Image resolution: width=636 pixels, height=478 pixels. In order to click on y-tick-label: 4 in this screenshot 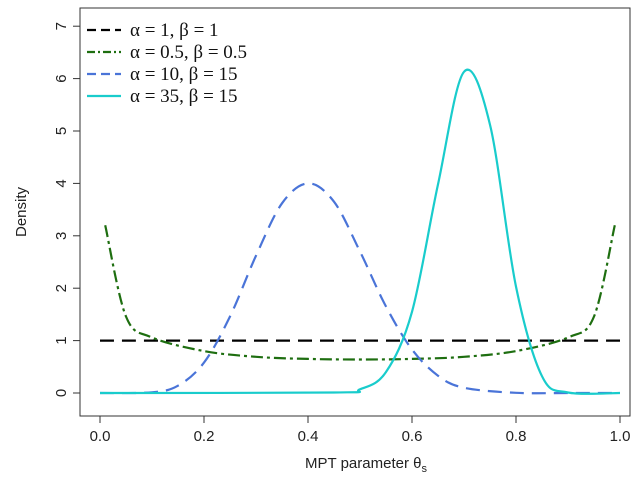, I will do `click(61, 183)`.